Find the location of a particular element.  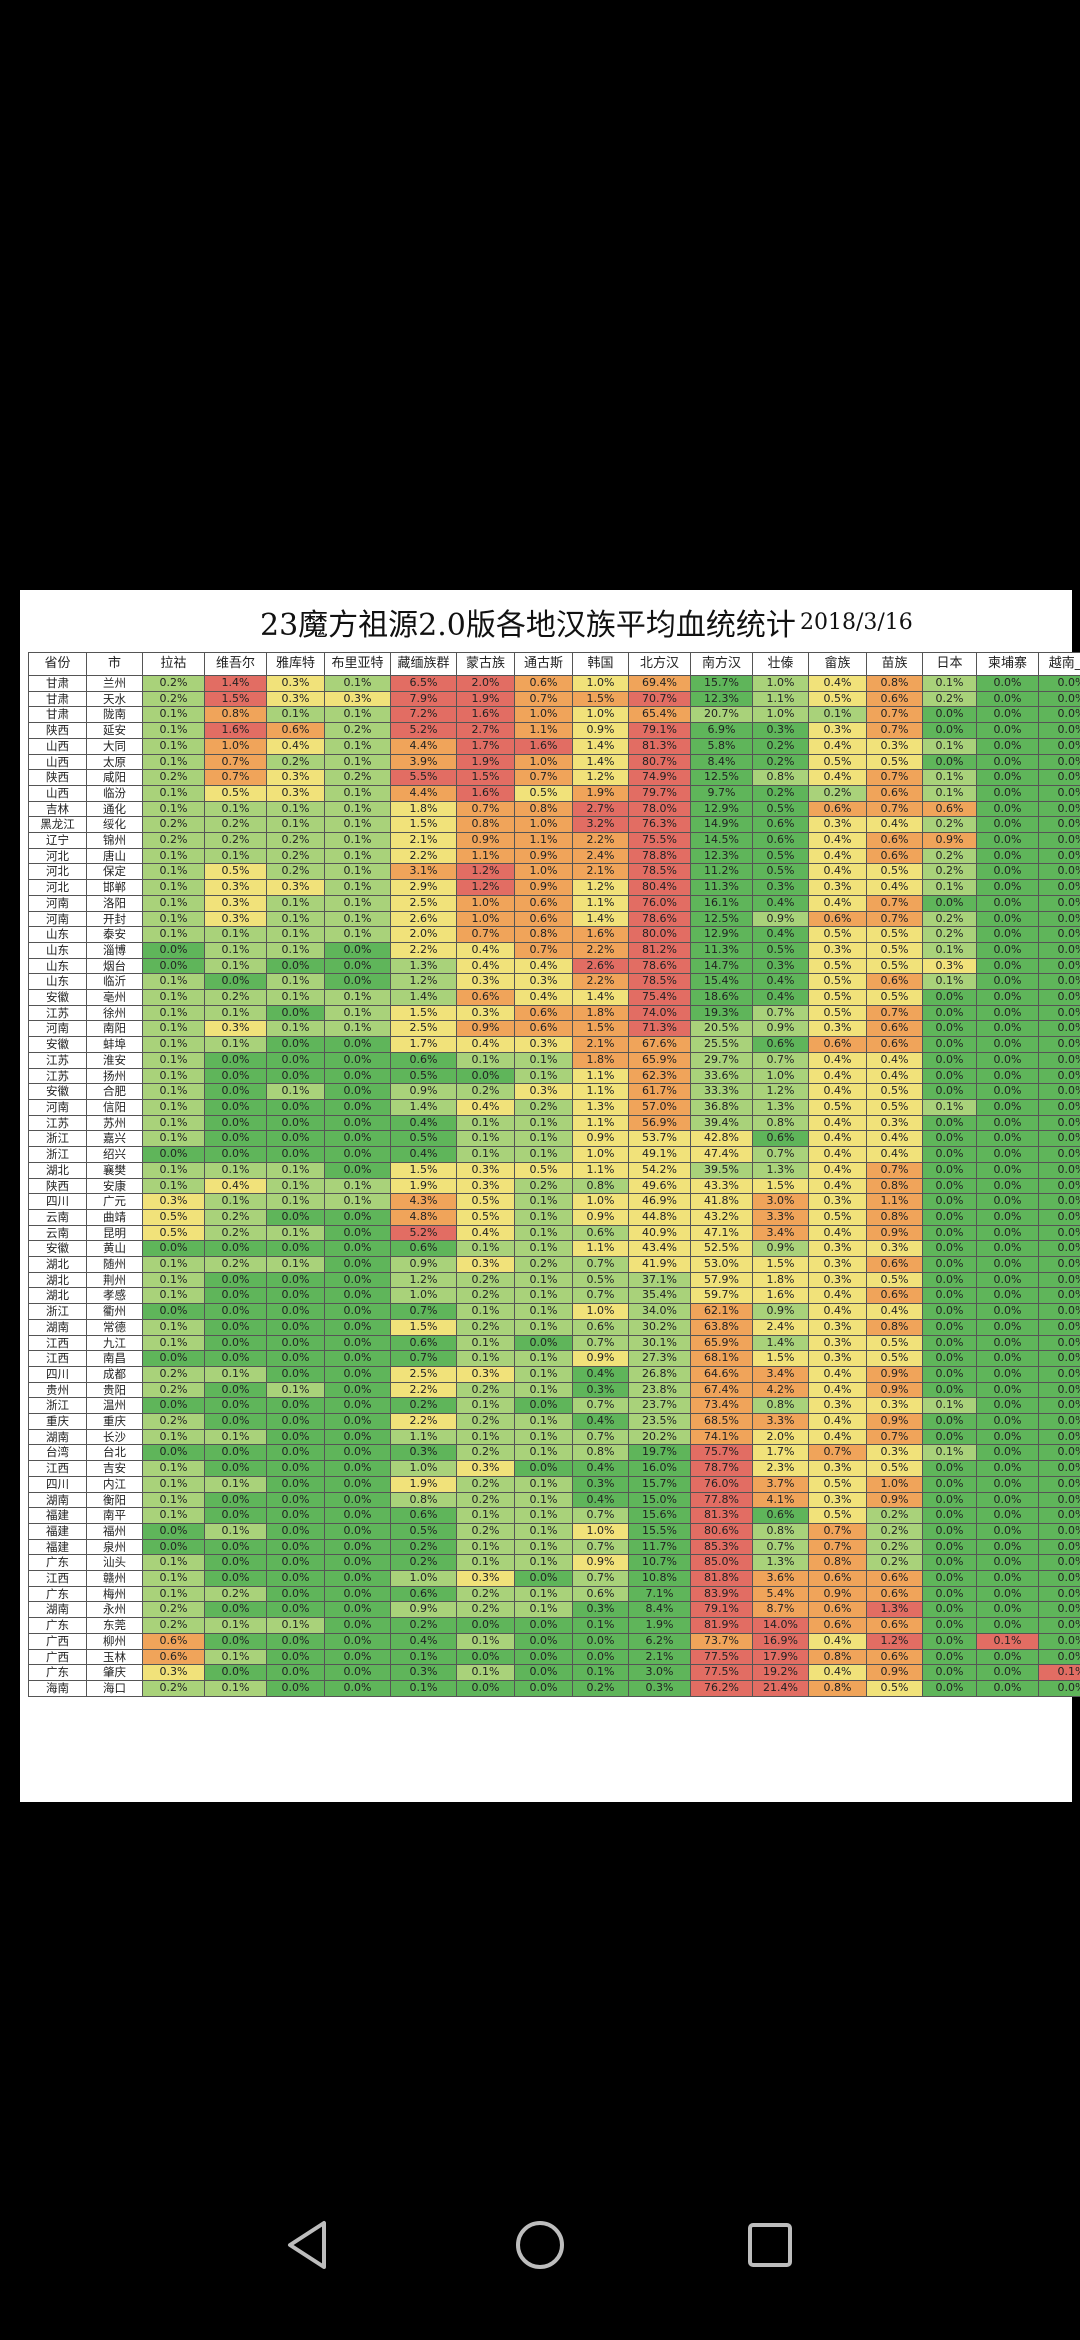

value-cell: 78.6% is located at coordinates (659, 966).